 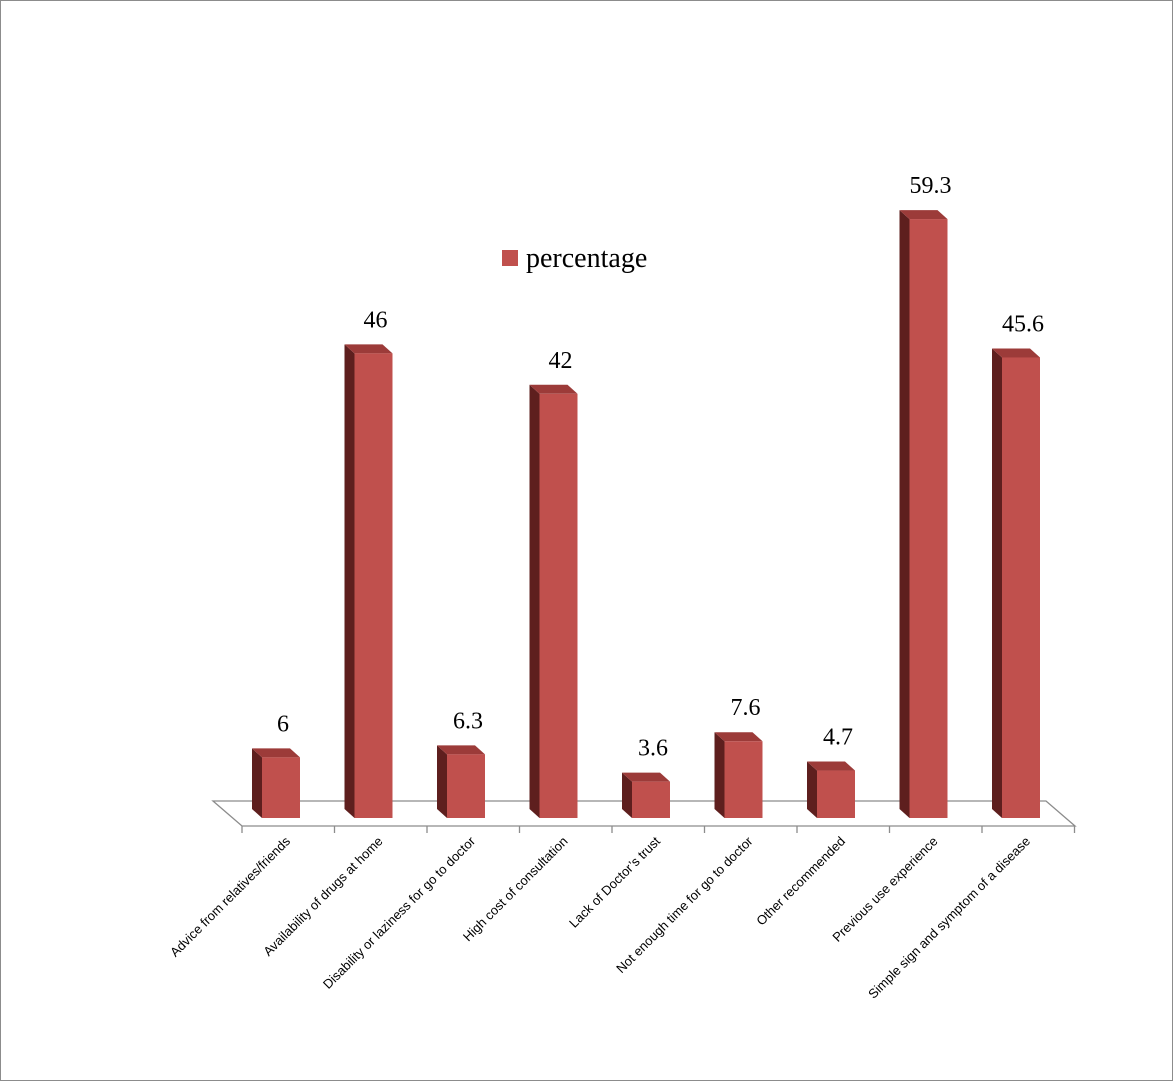 I want to click on data-label: 46, so click(x=376, y=320).